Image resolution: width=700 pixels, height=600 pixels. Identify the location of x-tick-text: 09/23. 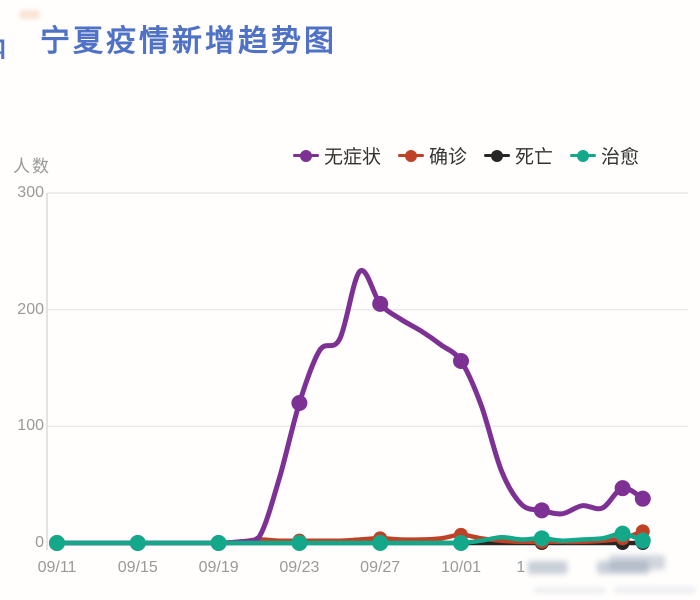
(299, 567).